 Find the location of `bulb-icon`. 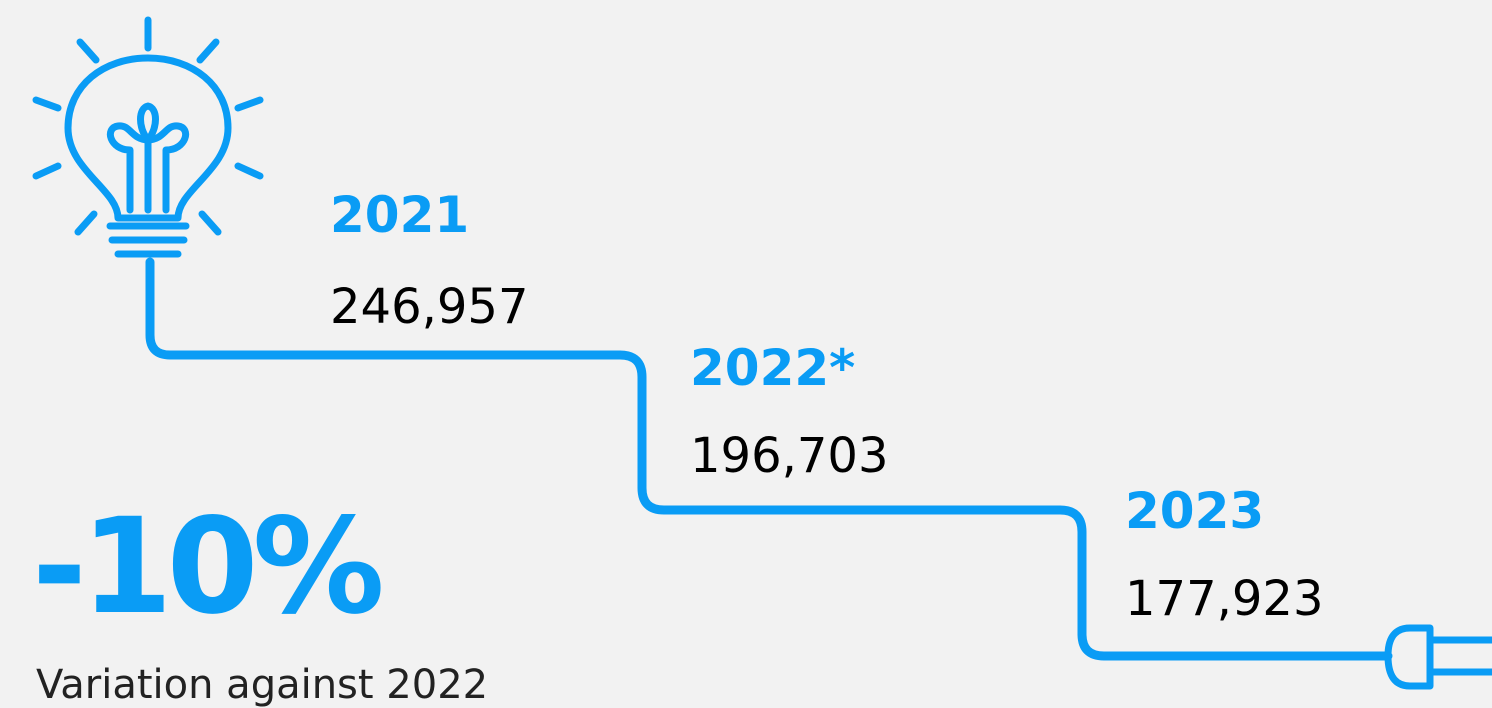

bulb-icon is located at coordinates (148, 137).